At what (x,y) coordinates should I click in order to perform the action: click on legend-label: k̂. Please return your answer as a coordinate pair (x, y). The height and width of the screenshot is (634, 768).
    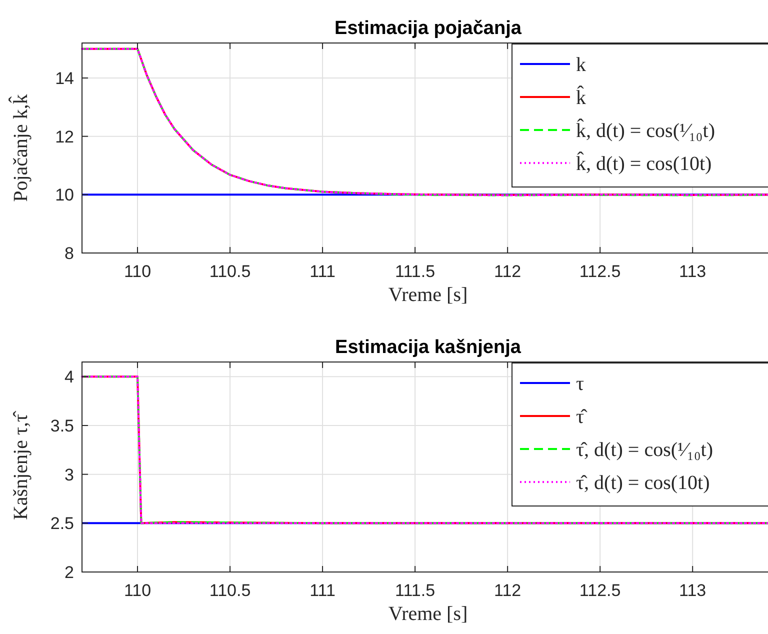
    Looking at the image, I should click on (581, 97).